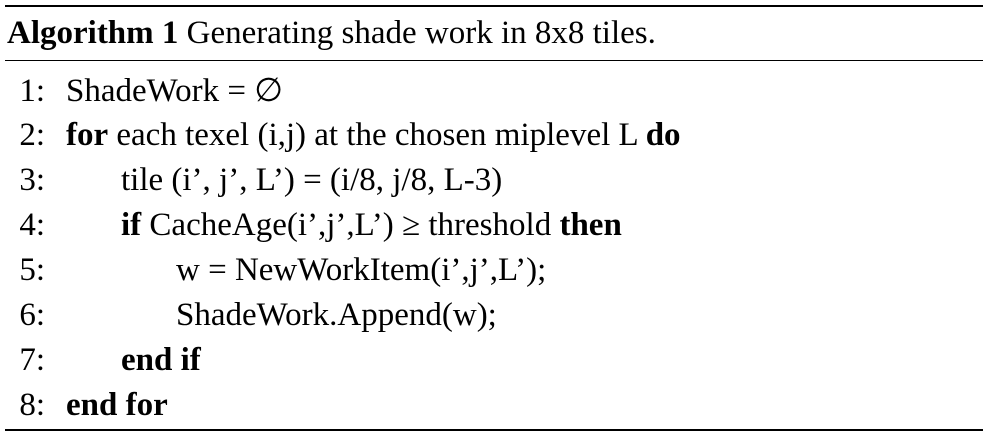  I want to click on code-text: ShadeWork.Append(w);, so click(336, 315).